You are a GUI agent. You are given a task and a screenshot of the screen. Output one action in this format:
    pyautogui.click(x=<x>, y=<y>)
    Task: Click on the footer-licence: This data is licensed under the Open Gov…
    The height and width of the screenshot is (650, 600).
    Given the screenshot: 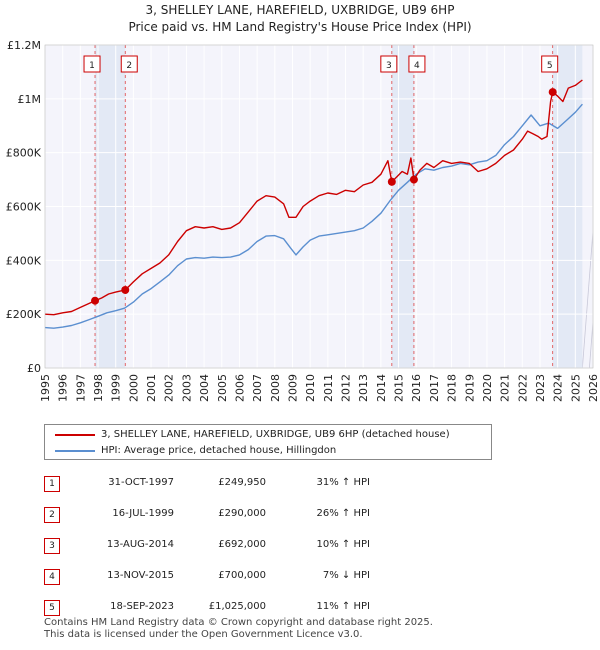 What is the action you would take?
    pyautogui.click(x=203, y=634)
    